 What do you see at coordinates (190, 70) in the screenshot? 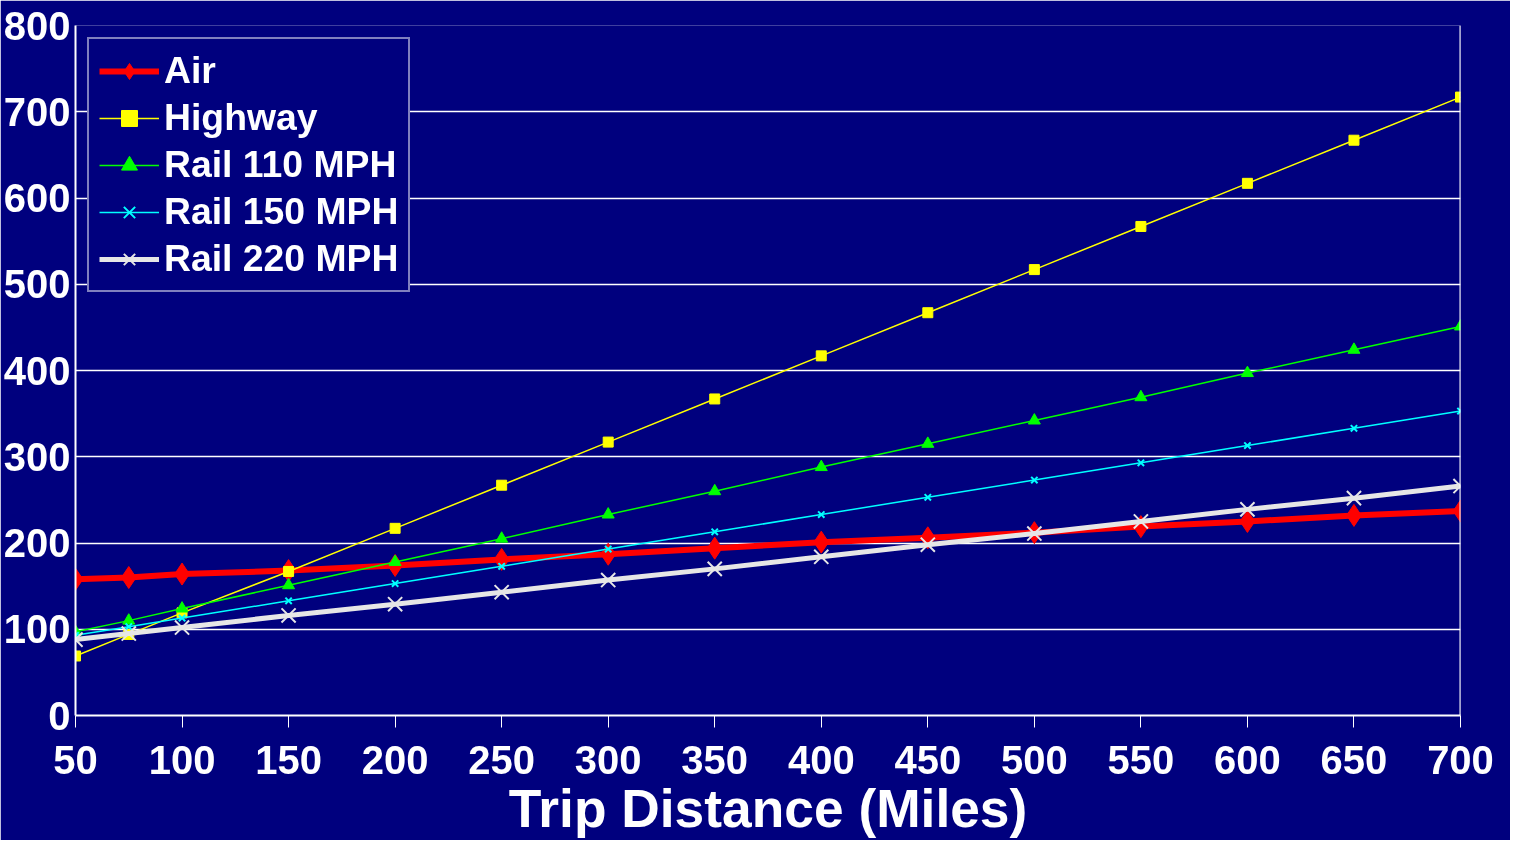
I see `legend-label: Air` at bounding box center [190, 70].